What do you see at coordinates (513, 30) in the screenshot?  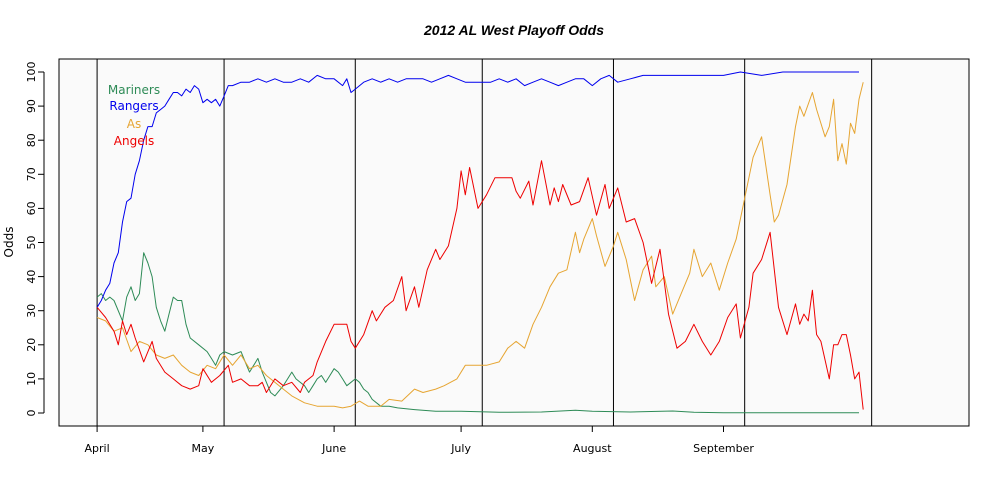 I see `chart-title: 2012 AL West Playoff Odds` at bounding box center [513, 30].